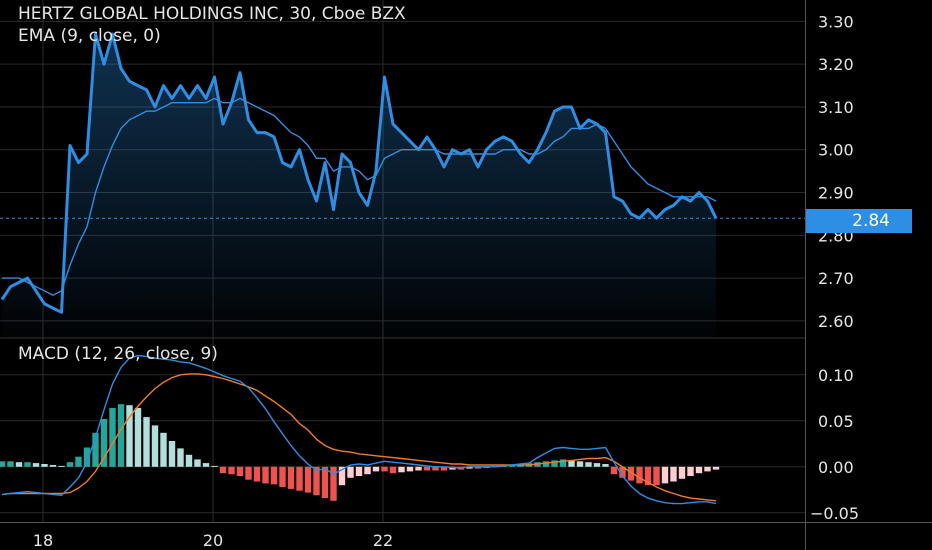 This screenshot has height=550, width=932. What do you see at coordinates (836, 321) in the screenshot?
I see `price-tick-label: 2.60` at bounding box center [836, 321].